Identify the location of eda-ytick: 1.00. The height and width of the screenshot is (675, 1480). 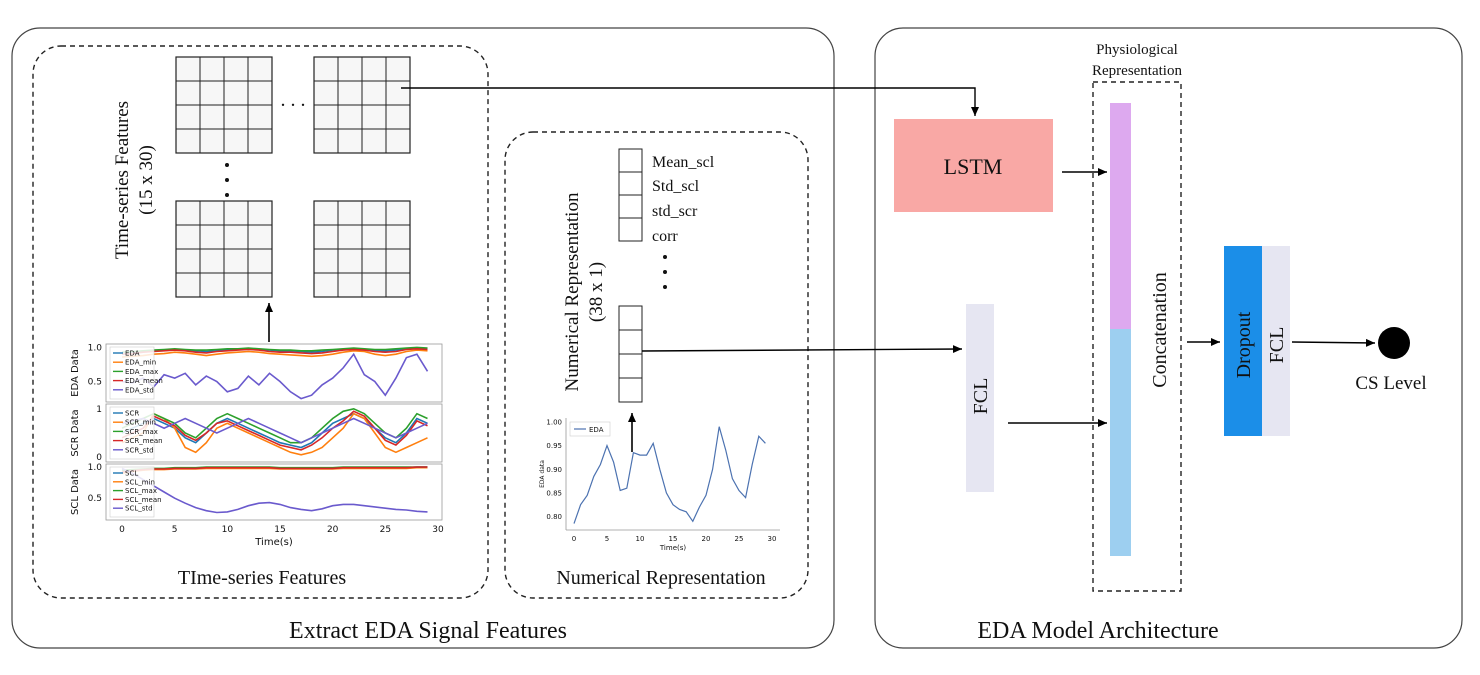
(554, 423).